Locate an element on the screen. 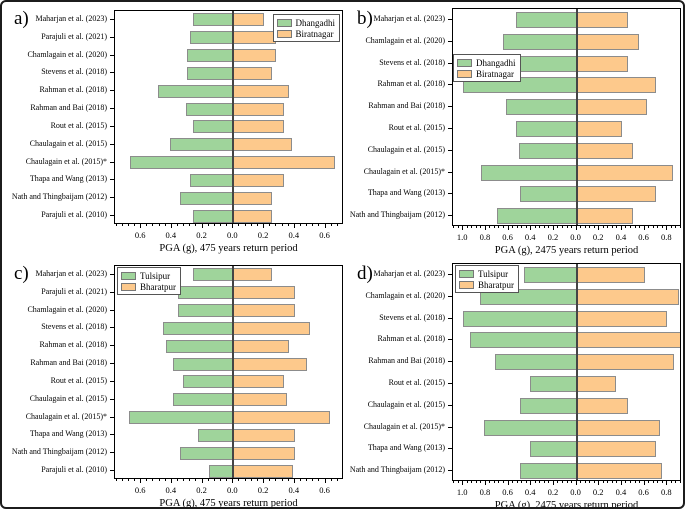  panel-letter-b: b) is located at coordinates (365, 18).